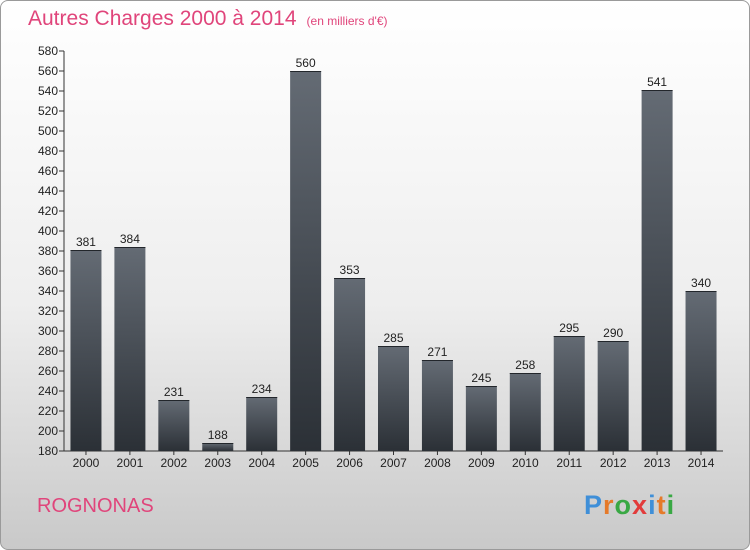 Image resolution: width=750 pixels, height=550 pixels. What do you see at coordinates (95, 506) in the screenshot?
I see `location-label: ROGNONAS` at bounding box center [95, 506].